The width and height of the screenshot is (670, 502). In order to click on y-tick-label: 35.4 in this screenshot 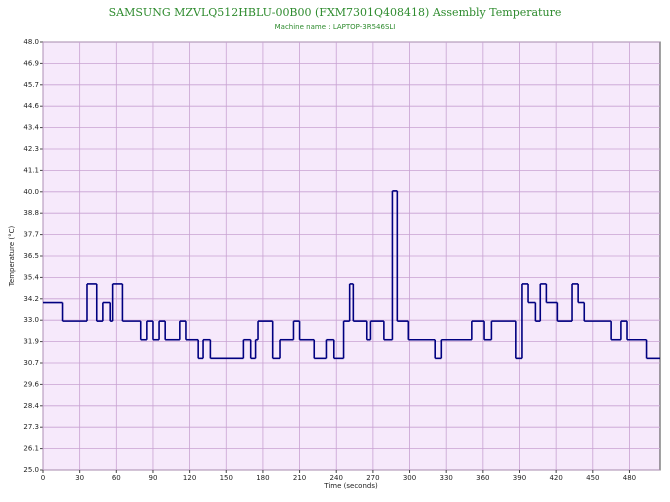, I will do `click(31, 277)`.